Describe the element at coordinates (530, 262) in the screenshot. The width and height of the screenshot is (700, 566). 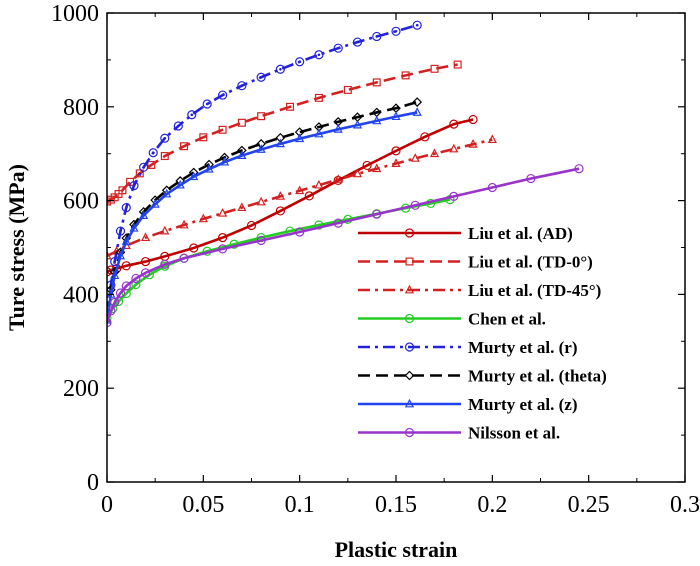
I see `legend-label: Liu et al. (TD-0°)` at that location.